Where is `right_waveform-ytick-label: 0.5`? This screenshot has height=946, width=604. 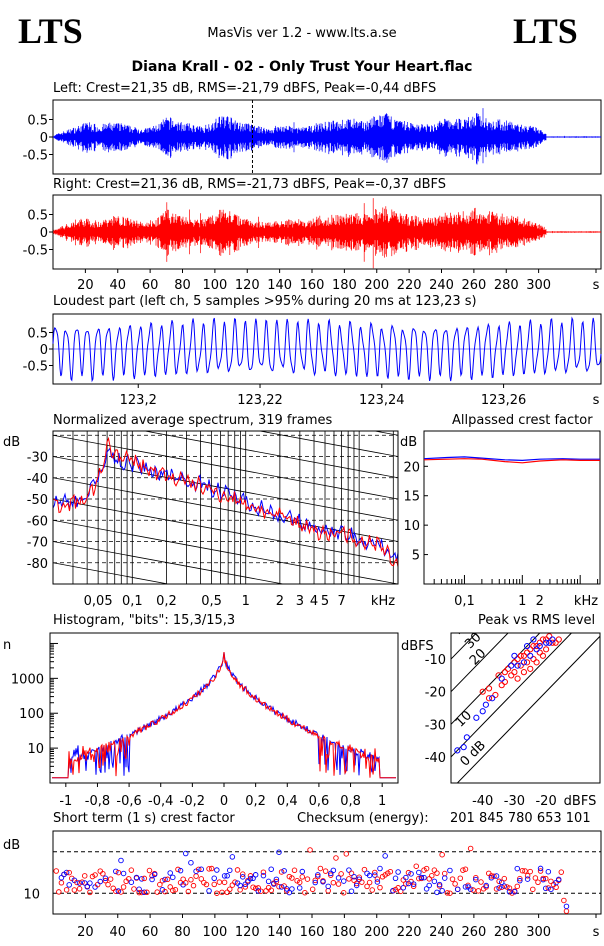
right_waveform-ytick-label: 0.5 is located at coordinates (37, 216).